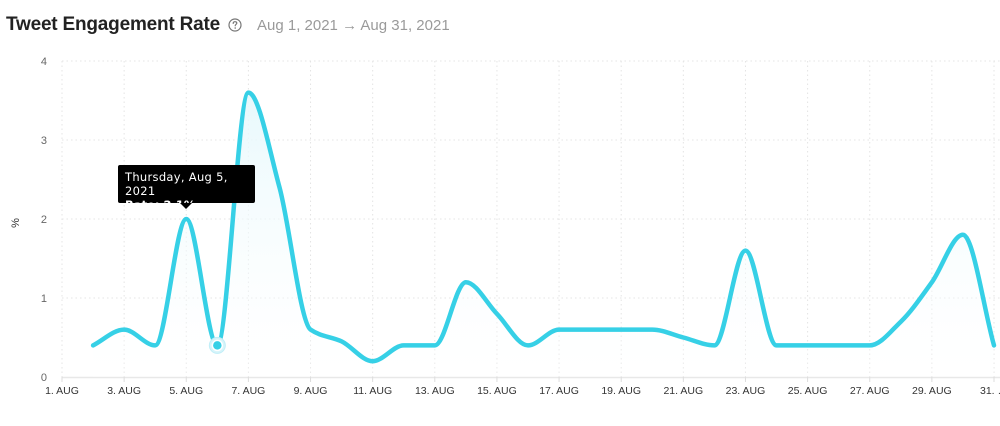 Image resolution: width=1000 pixels, height=426 pixels. What do you see at coordinates (683, 391) in the screenshot?
I see `x-tick-label: 21. AUG` at bounding box center [683, 391].